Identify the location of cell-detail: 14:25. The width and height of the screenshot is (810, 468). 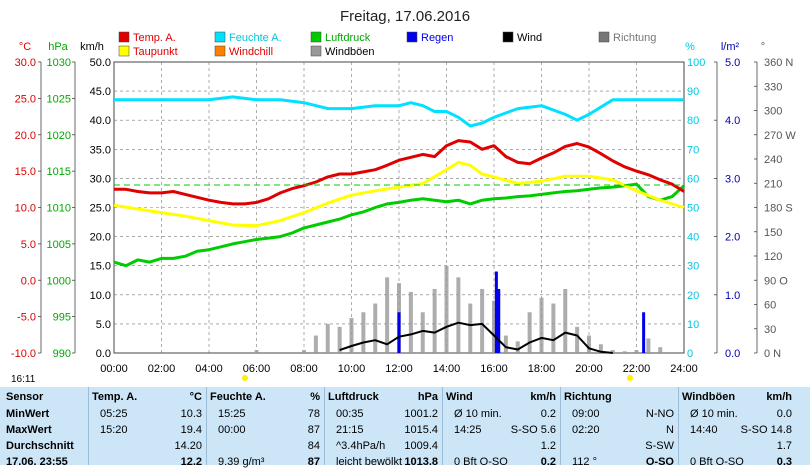
(468, 430).